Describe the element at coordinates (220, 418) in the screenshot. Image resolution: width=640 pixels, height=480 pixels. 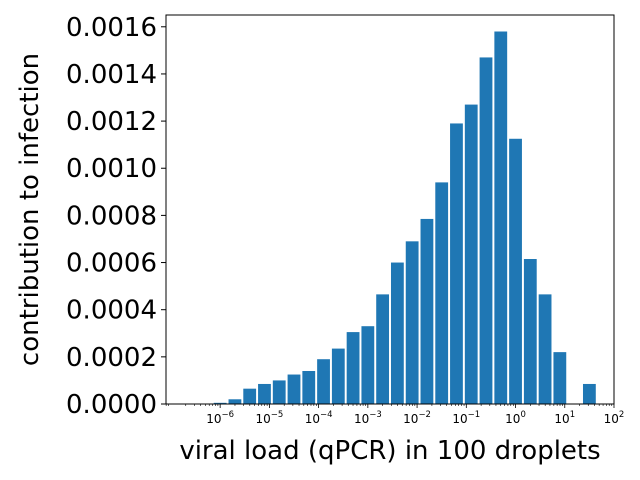
I see `x-tick-label: 10⁻⁶` at that location.